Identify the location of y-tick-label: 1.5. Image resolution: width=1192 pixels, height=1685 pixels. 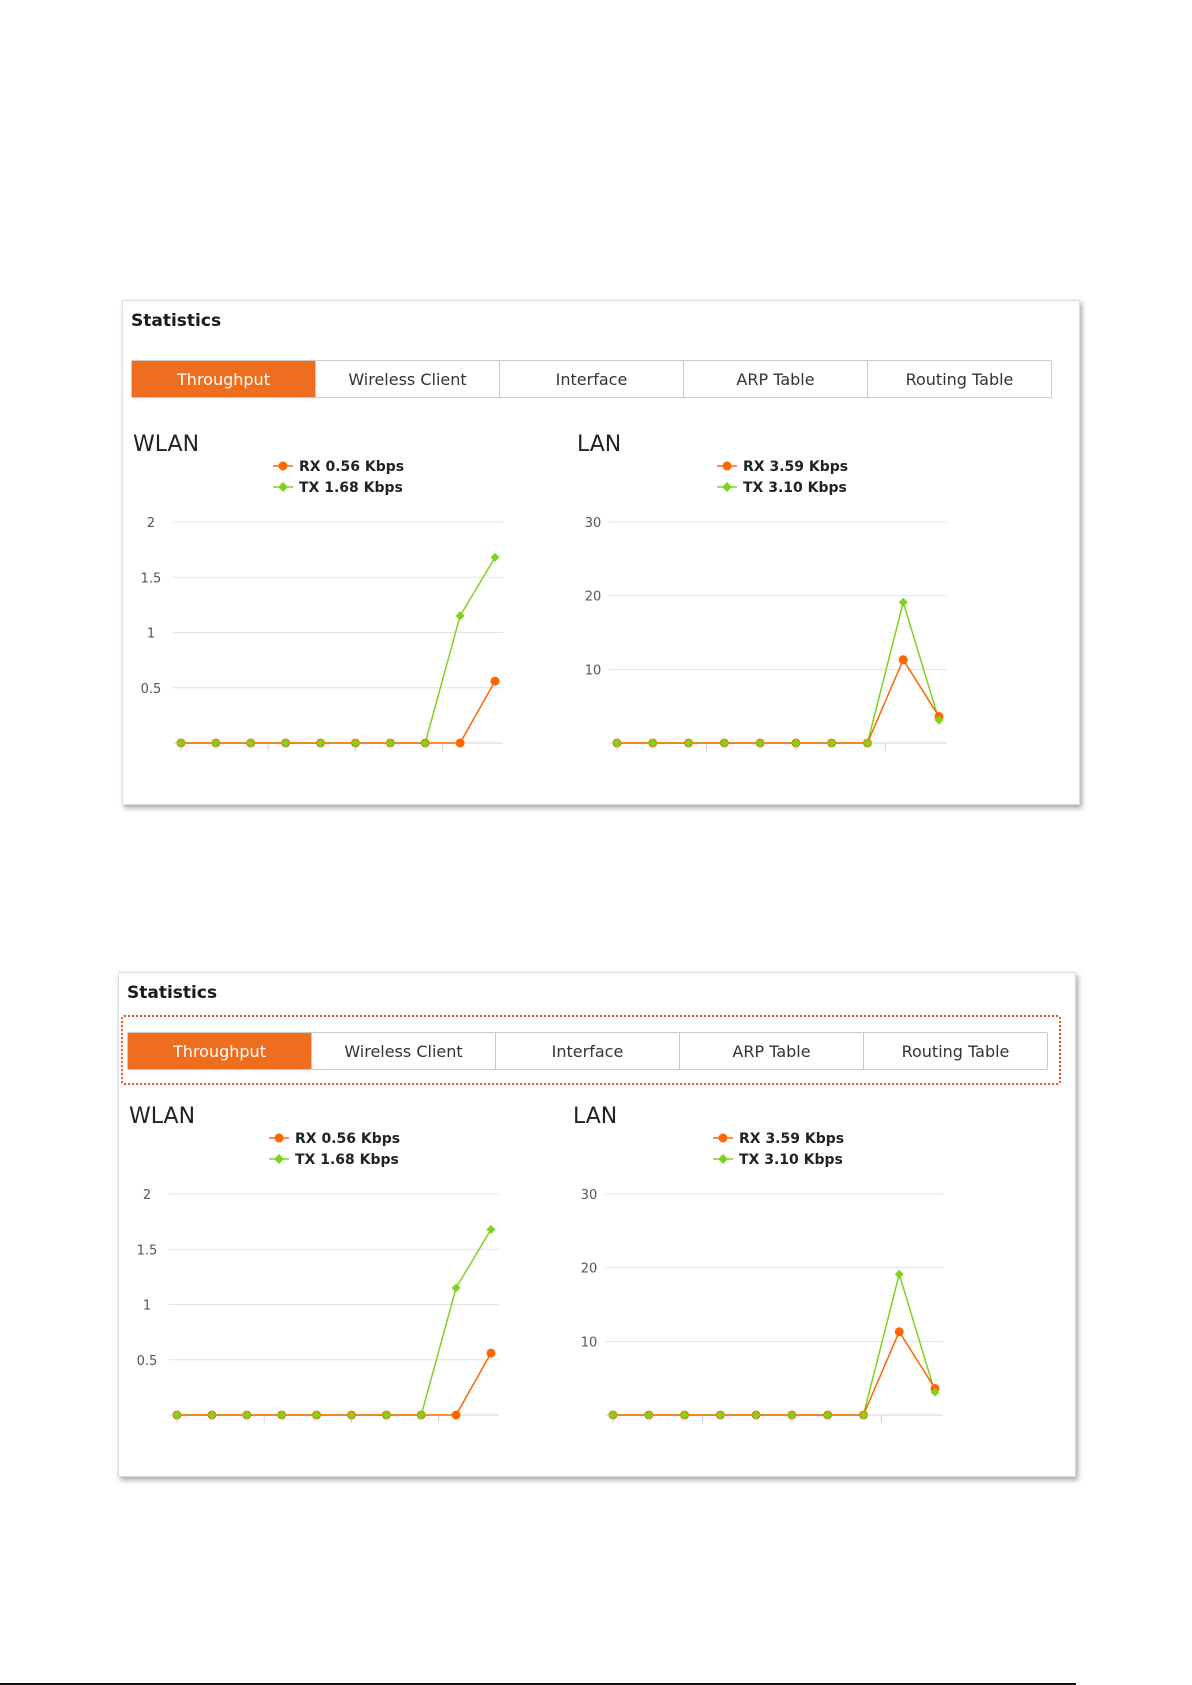
(147, 1250).